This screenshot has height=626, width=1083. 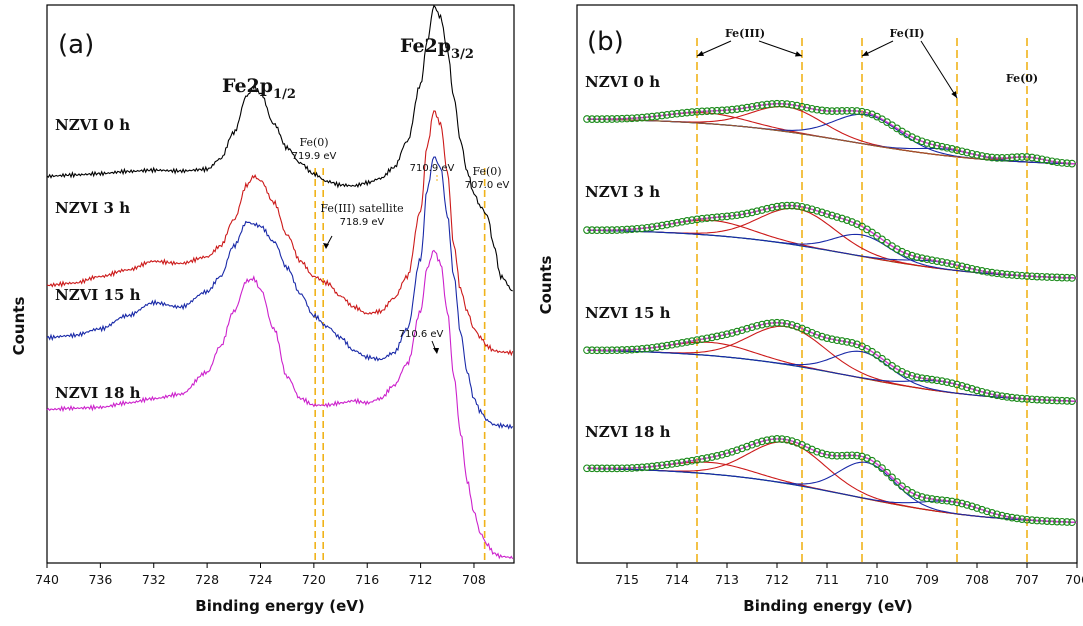 What do you see at coordinates (76, 45) in the screenshot?
I see `panel-a-letter: (a)` at bounding box center [76, 45].